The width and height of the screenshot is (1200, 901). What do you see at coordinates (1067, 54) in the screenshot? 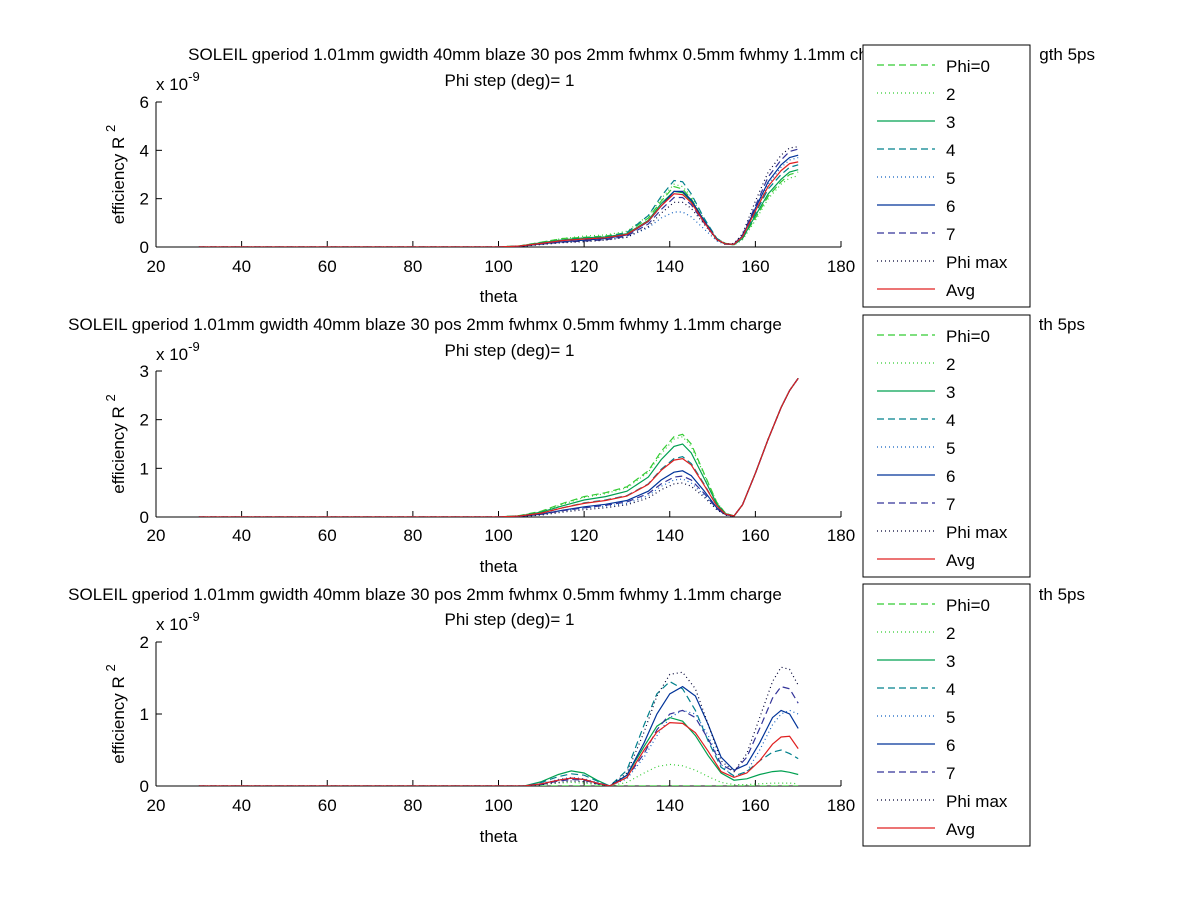
I see `chart-title-tail: gth 5ps` at bounding box center [1067, 54].